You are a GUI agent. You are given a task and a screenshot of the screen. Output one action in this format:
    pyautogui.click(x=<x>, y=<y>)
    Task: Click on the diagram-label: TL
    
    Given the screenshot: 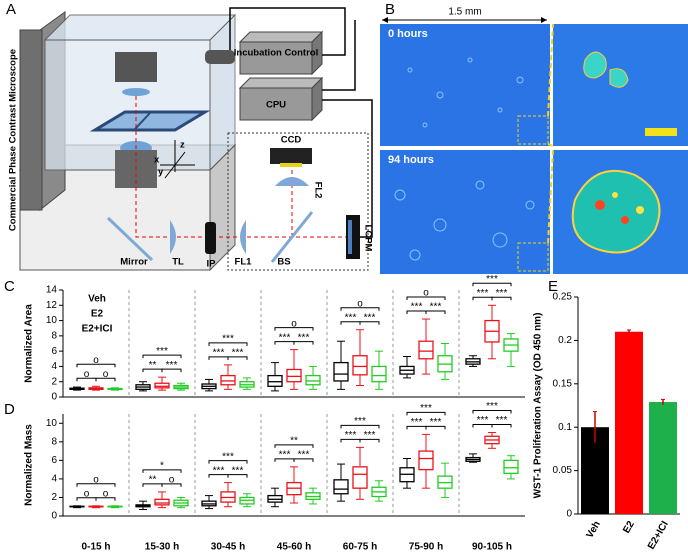 What is the action you would take?
    pyautogui.click(x=178, y=262)
    